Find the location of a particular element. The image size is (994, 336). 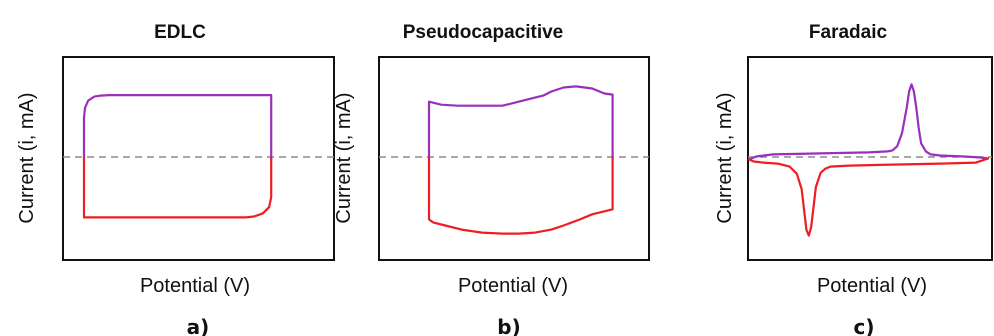

panel-label: c) is located at coordinates (864, 325).